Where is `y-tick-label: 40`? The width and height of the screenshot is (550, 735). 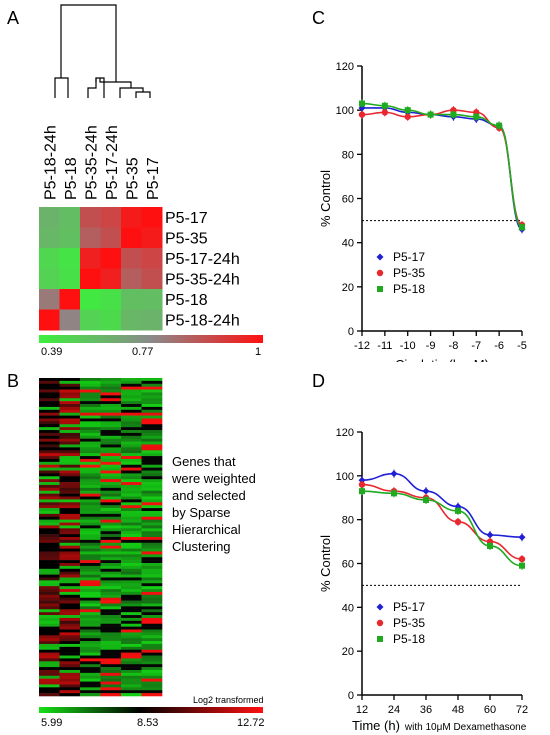 y-tick-label: 40 is located at coordinates (348, 608).